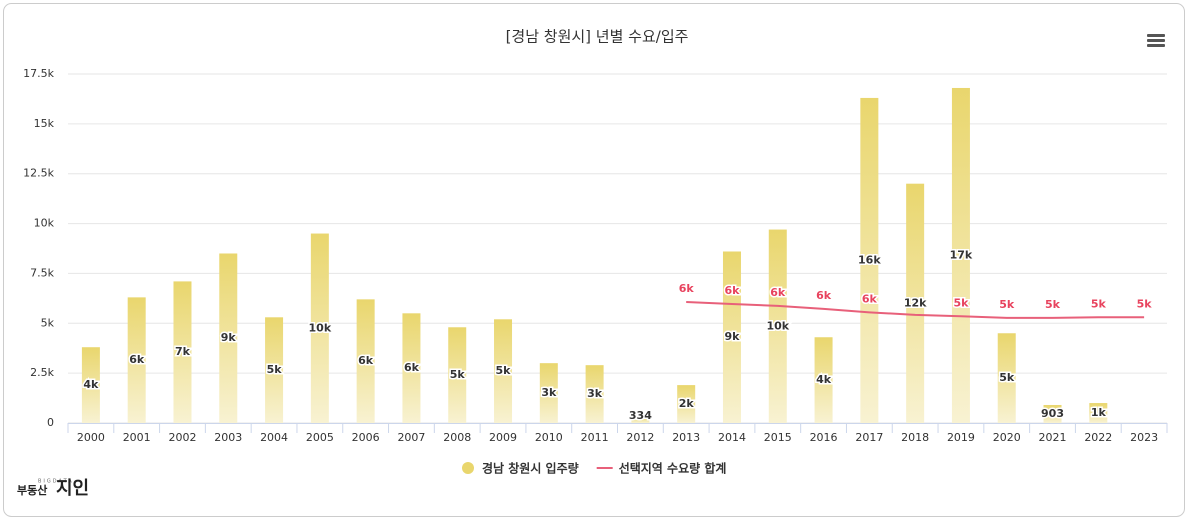 The width and height of the screenshot is (1198, 521). I want to click on x-tick-label: 2021, so click(1053, 437).